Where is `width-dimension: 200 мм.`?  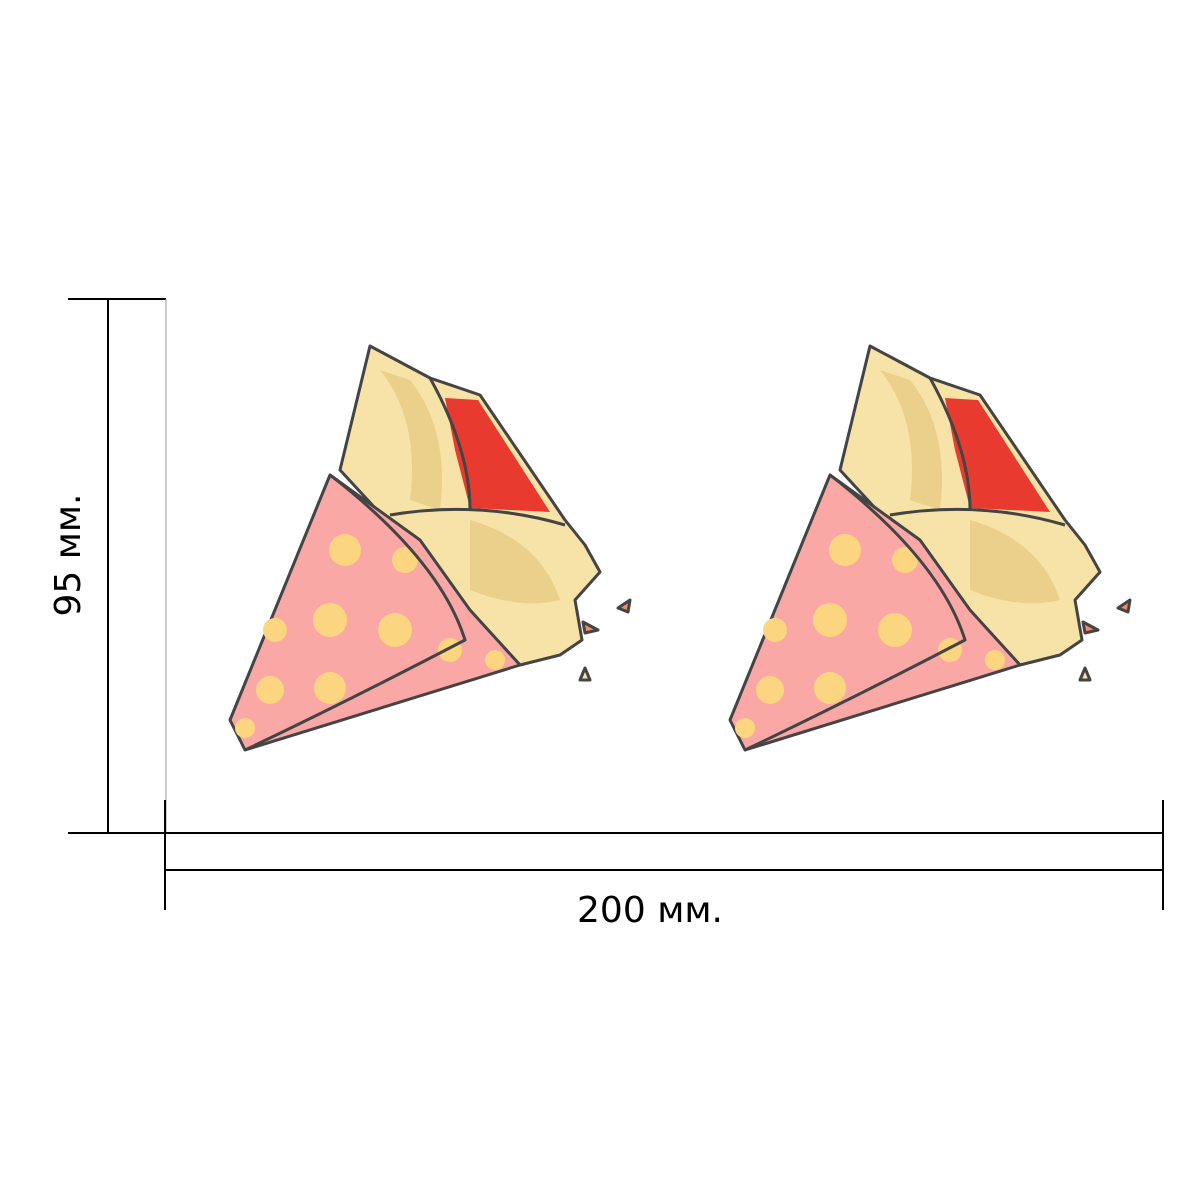
width-dimension: 200 мм. is located at coordinates (664, 865).